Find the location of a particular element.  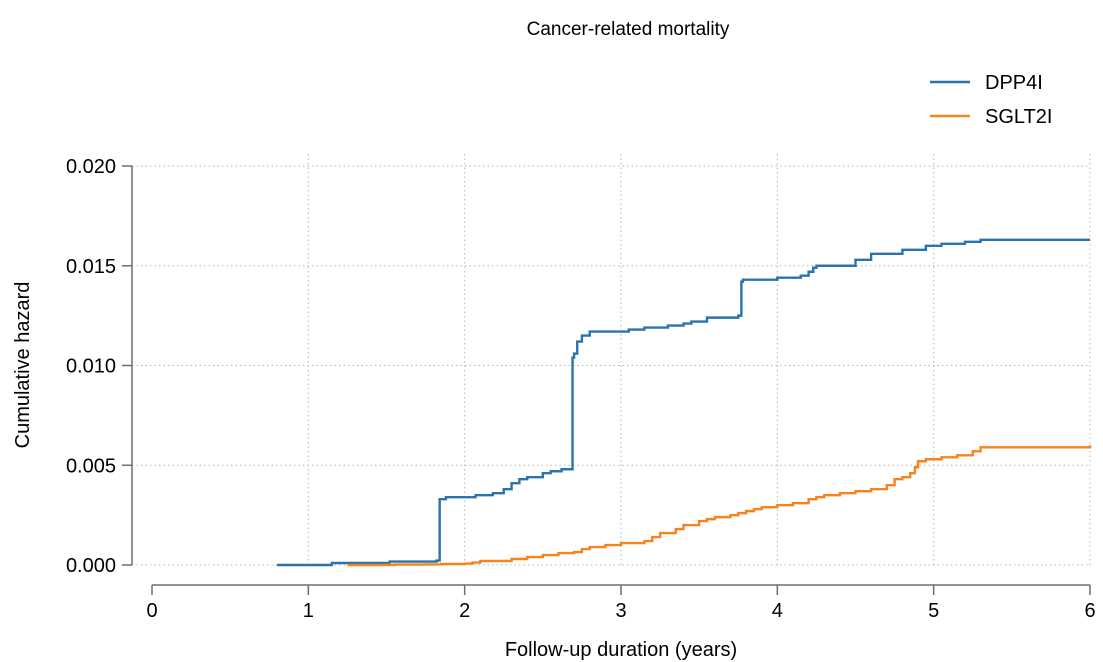

y-tick-label: 0.010 is located at coordinates (91, 367).